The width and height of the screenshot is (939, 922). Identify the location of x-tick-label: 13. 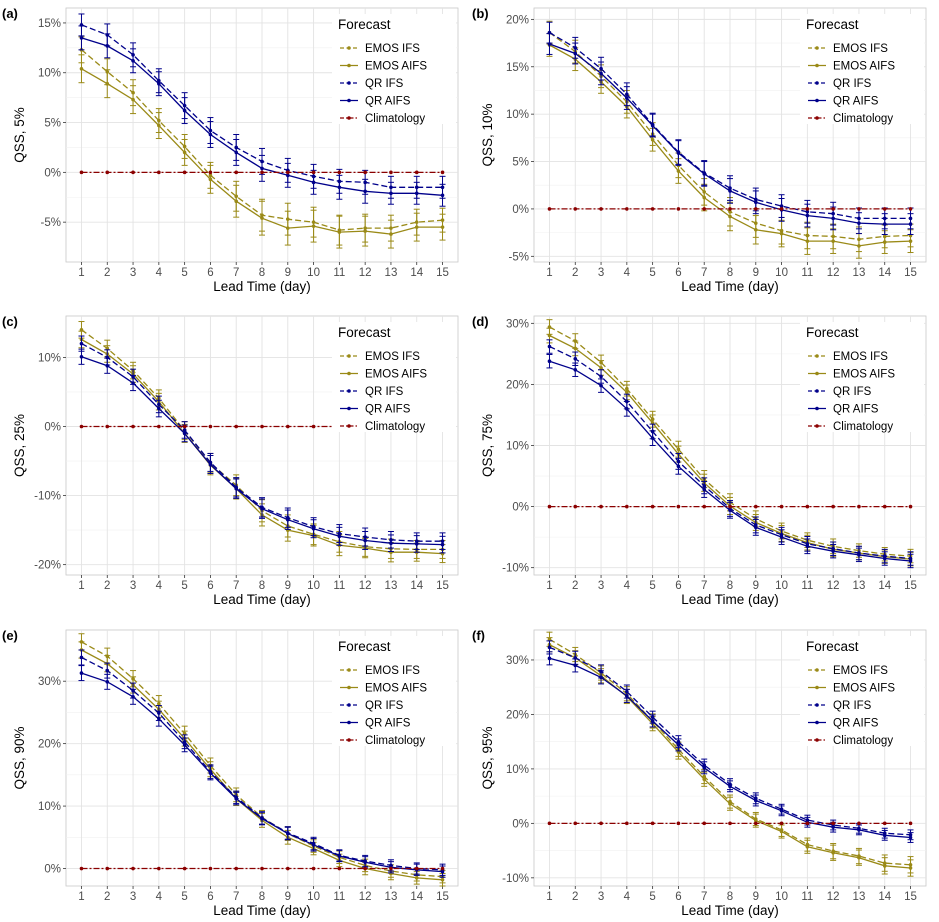
(859, 273).